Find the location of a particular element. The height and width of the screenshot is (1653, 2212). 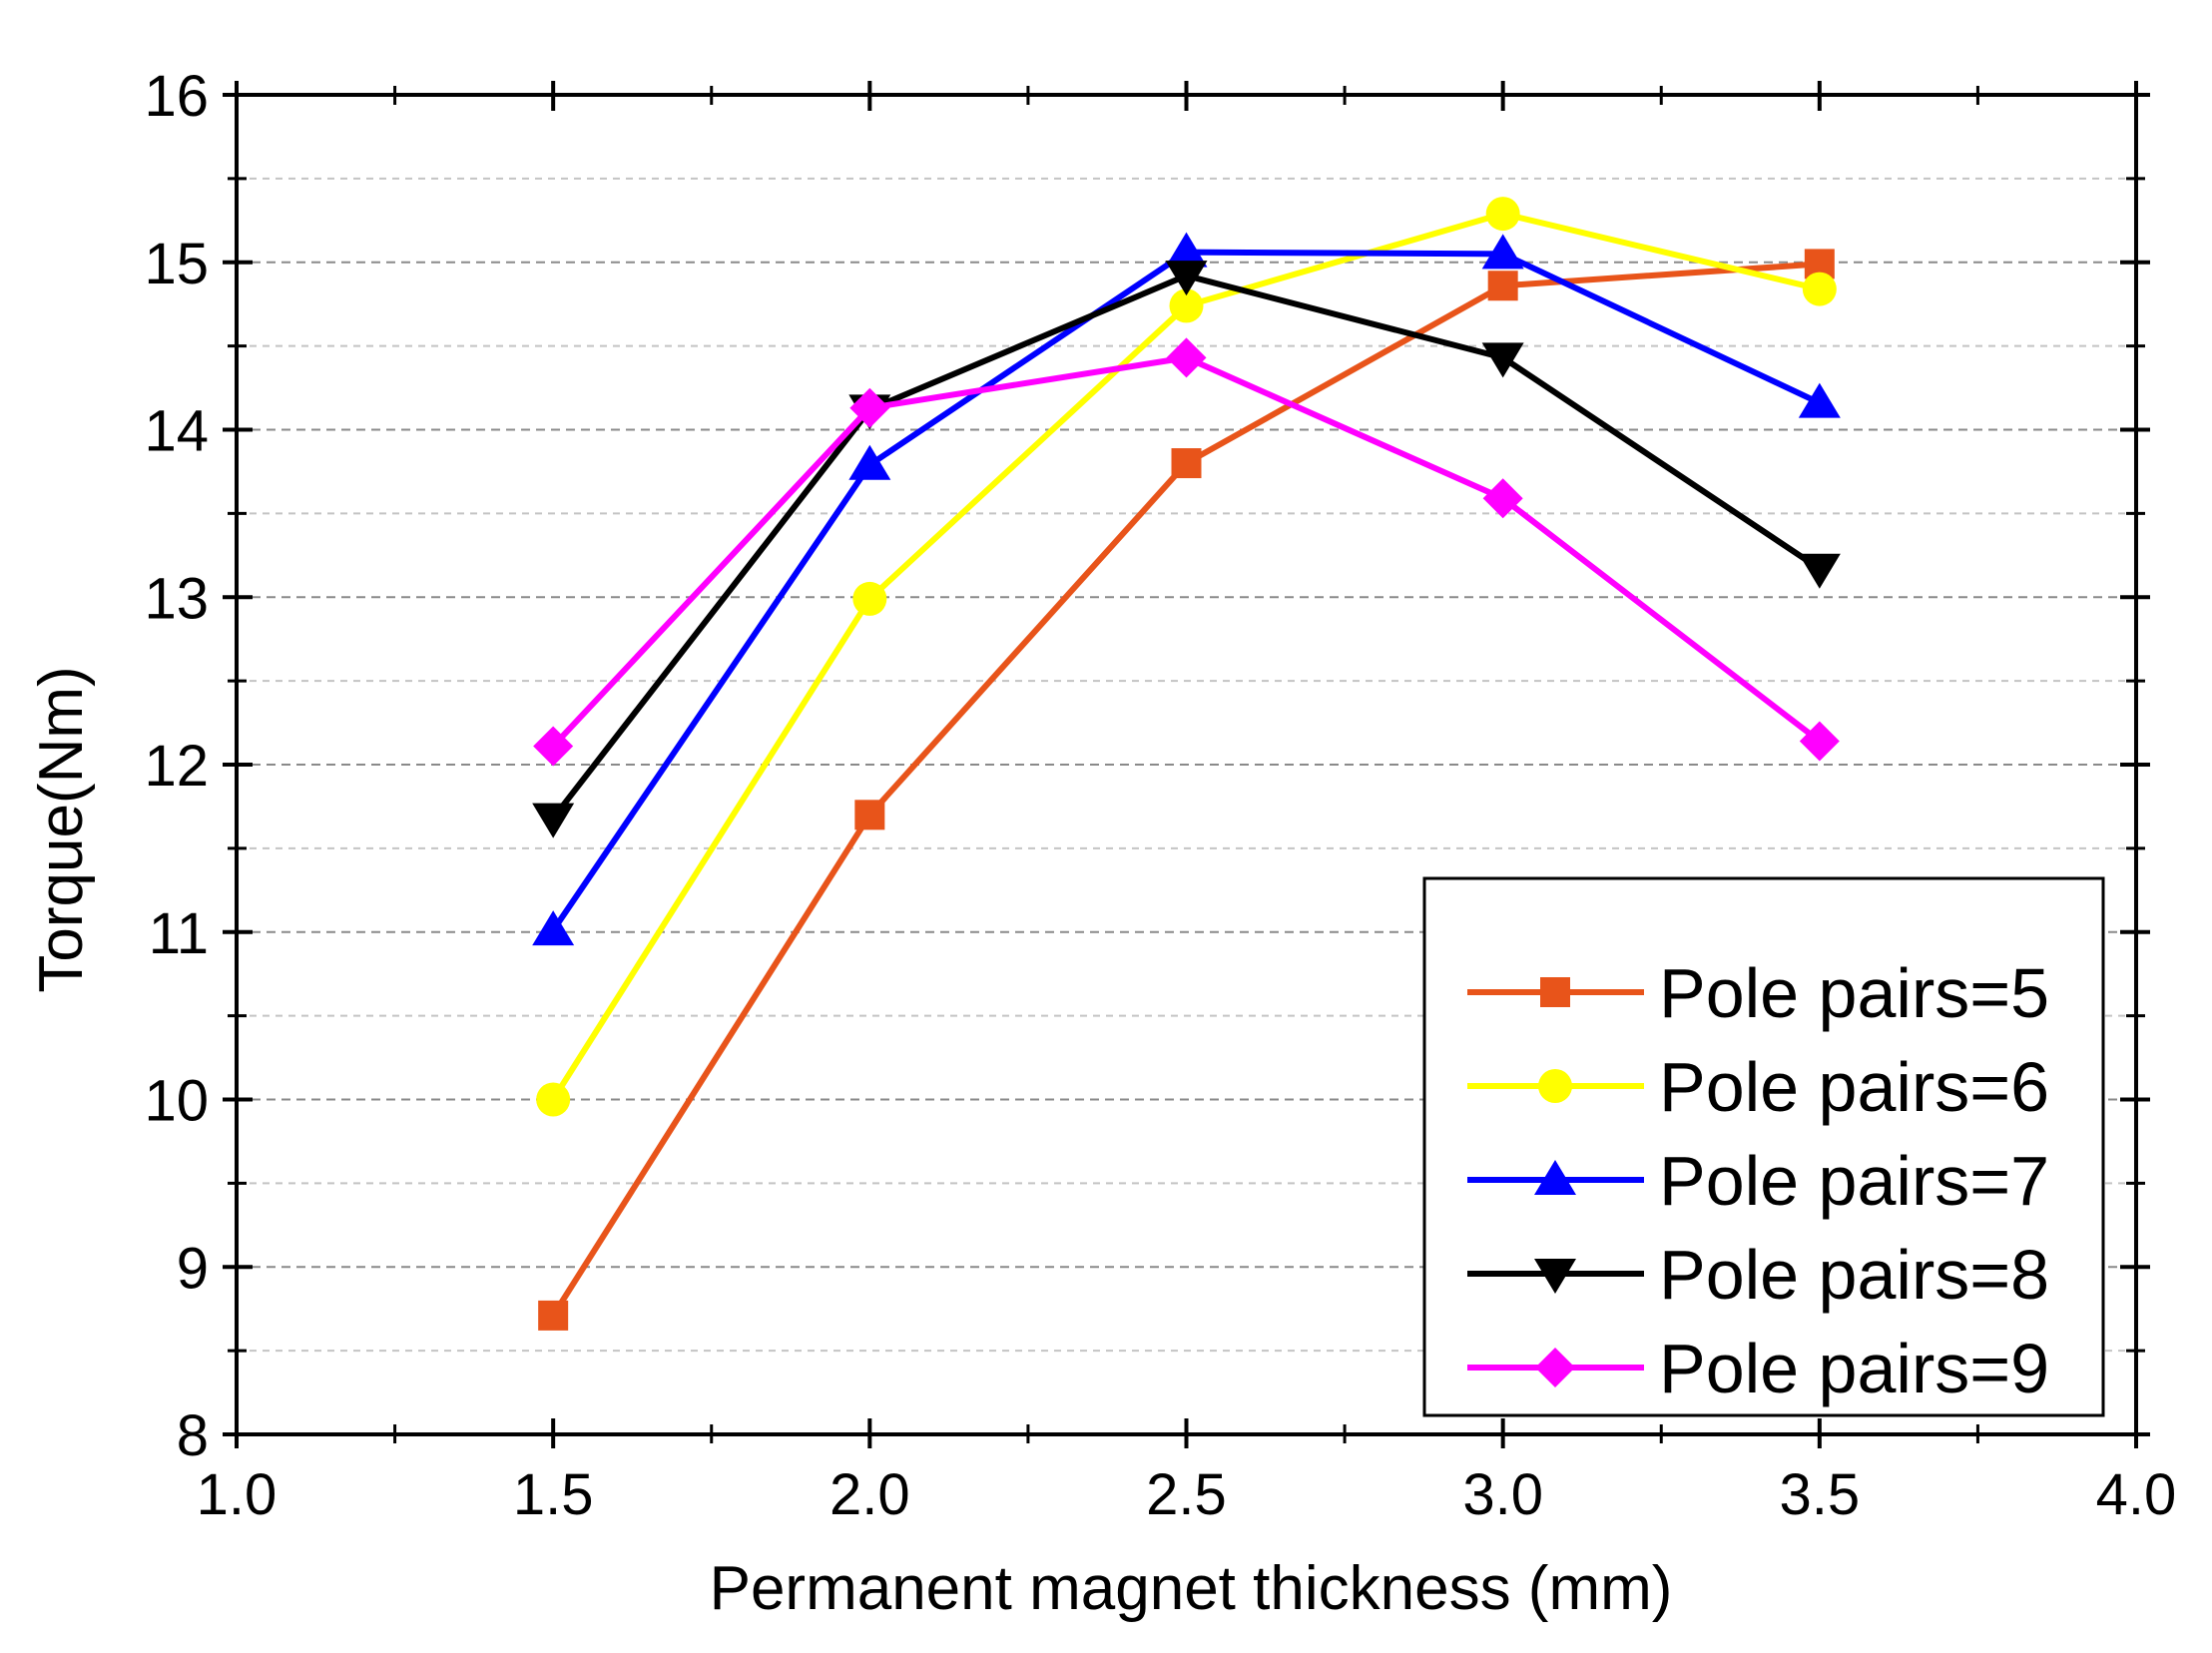

legend-item: Pole pairs=5 is located at coordinates (1758, 993).